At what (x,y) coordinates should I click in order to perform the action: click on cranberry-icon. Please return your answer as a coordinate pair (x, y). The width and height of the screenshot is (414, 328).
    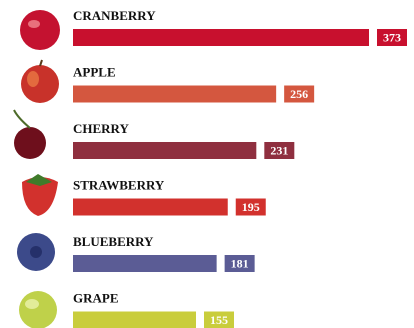
    Looking at the image, I should click on (40, 30).